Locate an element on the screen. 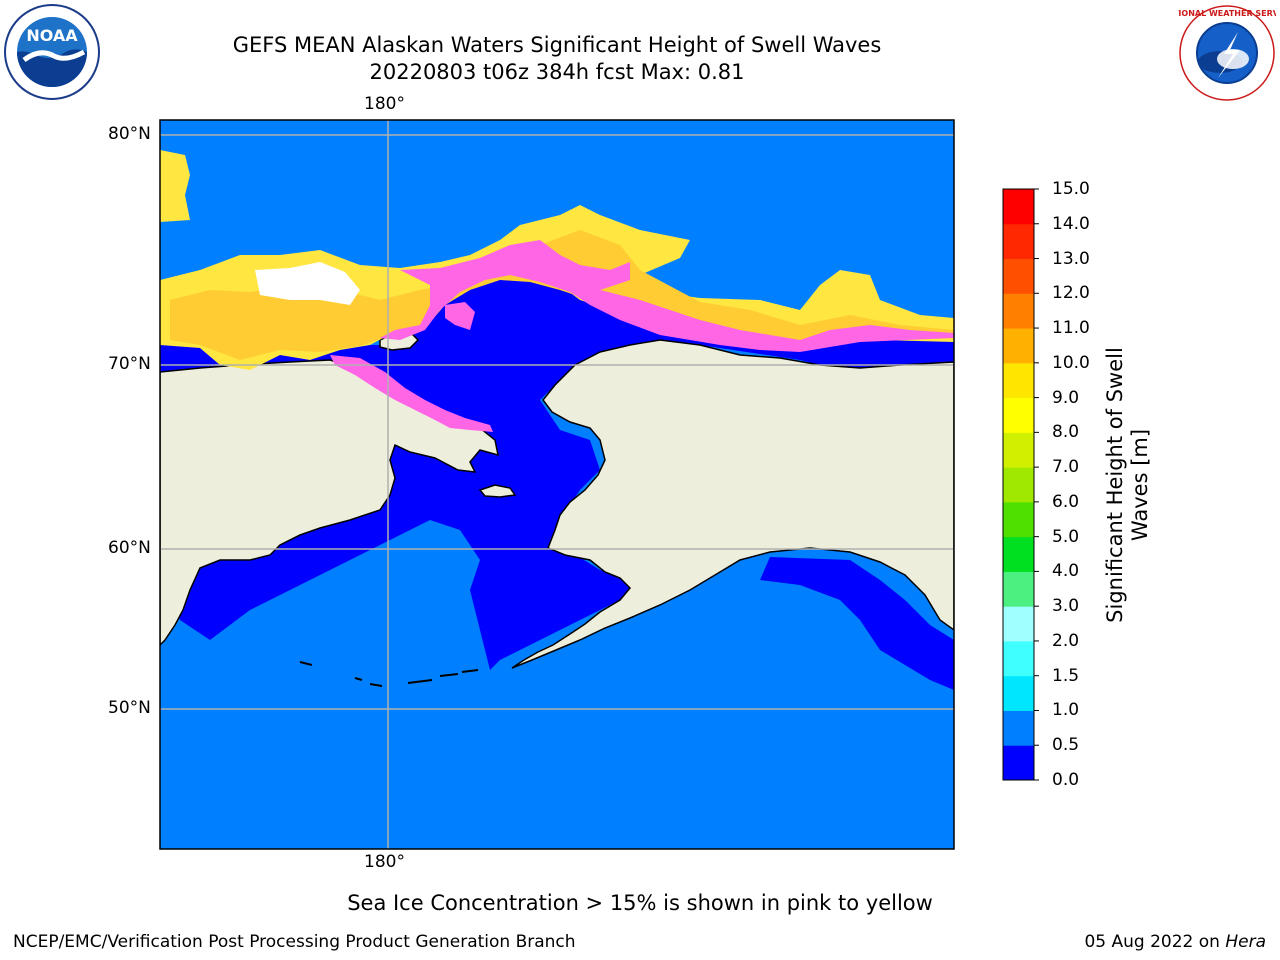  svg-text: NATIONAL WEATHER SERVICE is located at coordinates (1227, 13).